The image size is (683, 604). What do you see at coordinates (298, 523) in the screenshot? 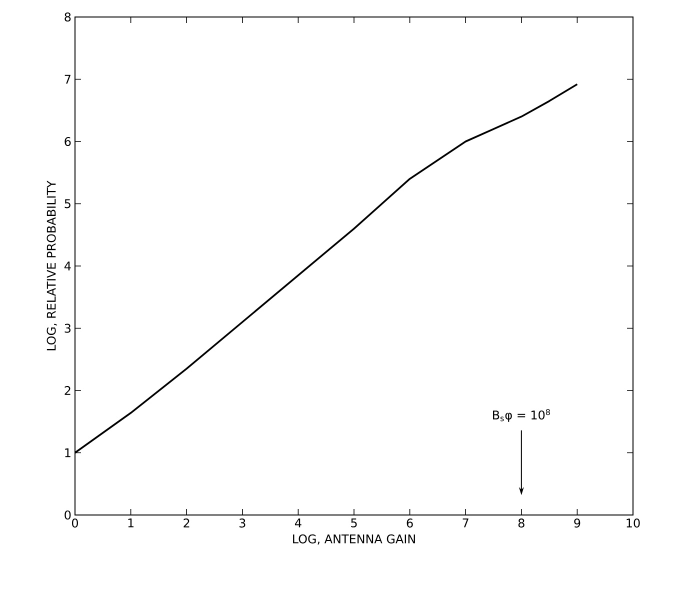
I see `x-tick-label: 4` at bounding box center [298, 523].